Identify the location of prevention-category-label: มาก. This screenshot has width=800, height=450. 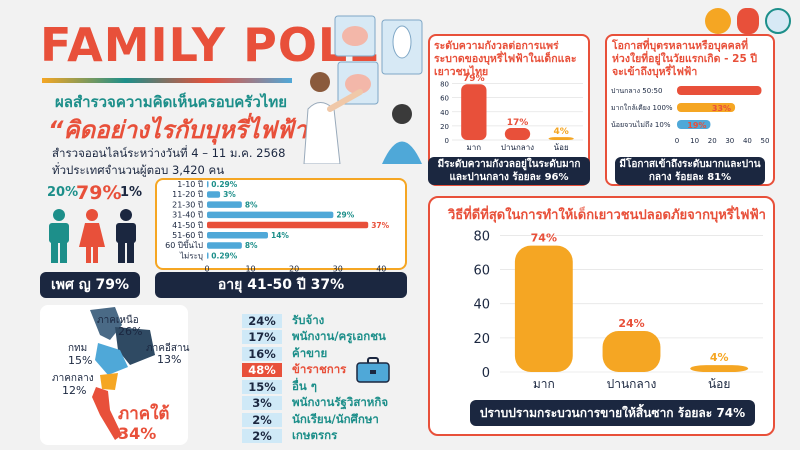
(544, 384).